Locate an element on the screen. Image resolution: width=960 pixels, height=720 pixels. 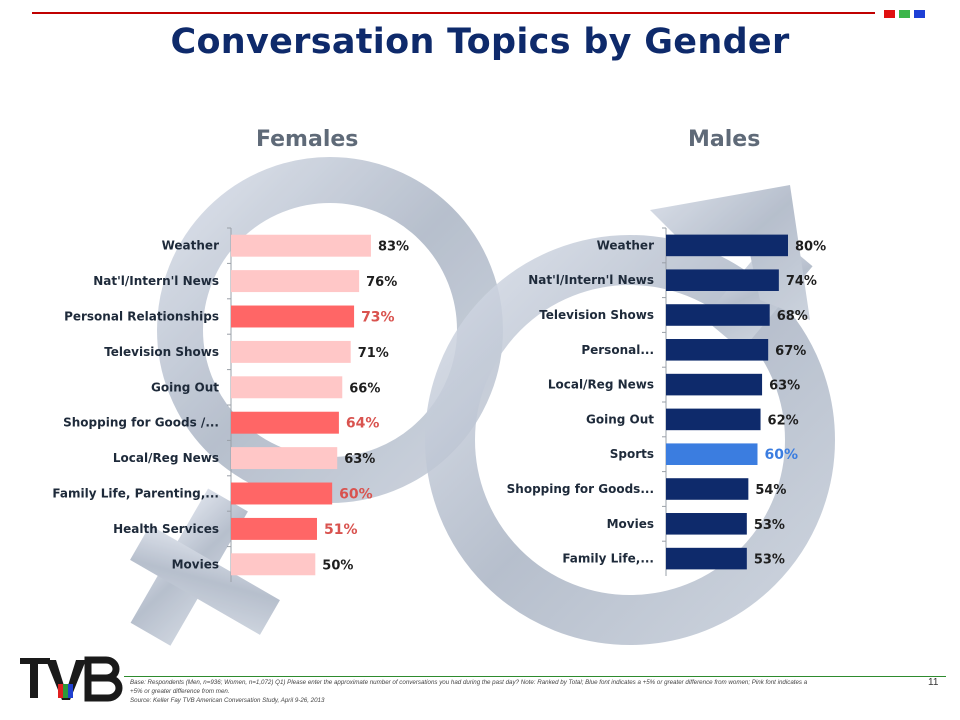
male-value-label: 54% is located at coordinates (770, 490).